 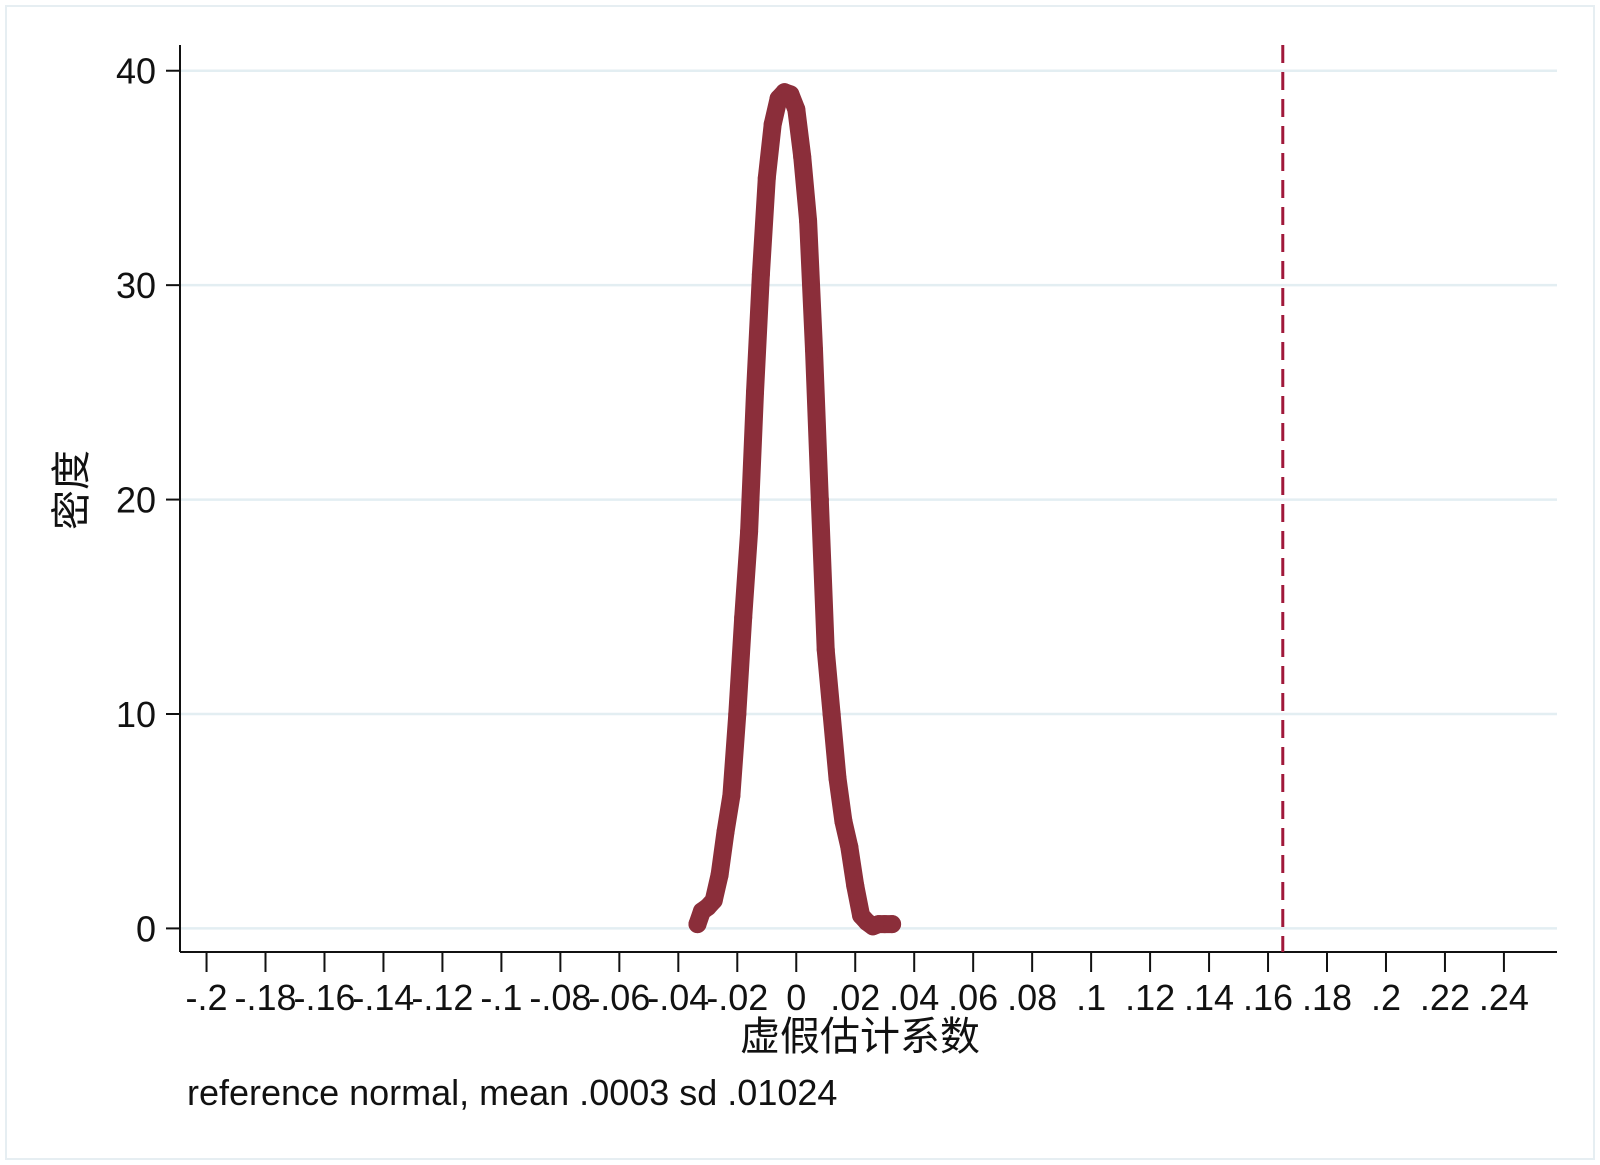 What do you see at coordinates (207, 997) in the screenshot?
I see `x-tick-label-0: -.2` at bounding box center [207, 997].